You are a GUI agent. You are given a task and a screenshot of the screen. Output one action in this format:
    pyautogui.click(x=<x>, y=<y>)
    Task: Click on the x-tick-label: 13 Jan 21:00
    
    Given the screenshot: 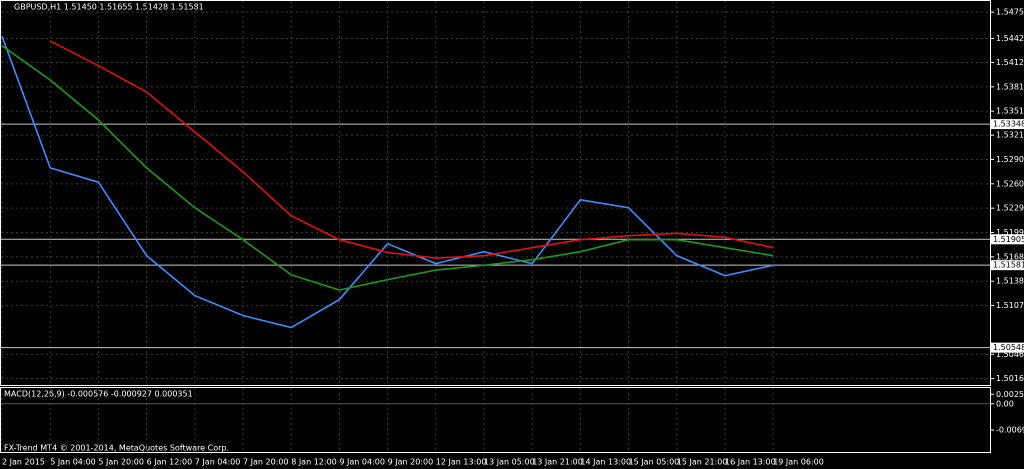 What is the action you would take?
    pyautogui.click(x=557, y=462)
    